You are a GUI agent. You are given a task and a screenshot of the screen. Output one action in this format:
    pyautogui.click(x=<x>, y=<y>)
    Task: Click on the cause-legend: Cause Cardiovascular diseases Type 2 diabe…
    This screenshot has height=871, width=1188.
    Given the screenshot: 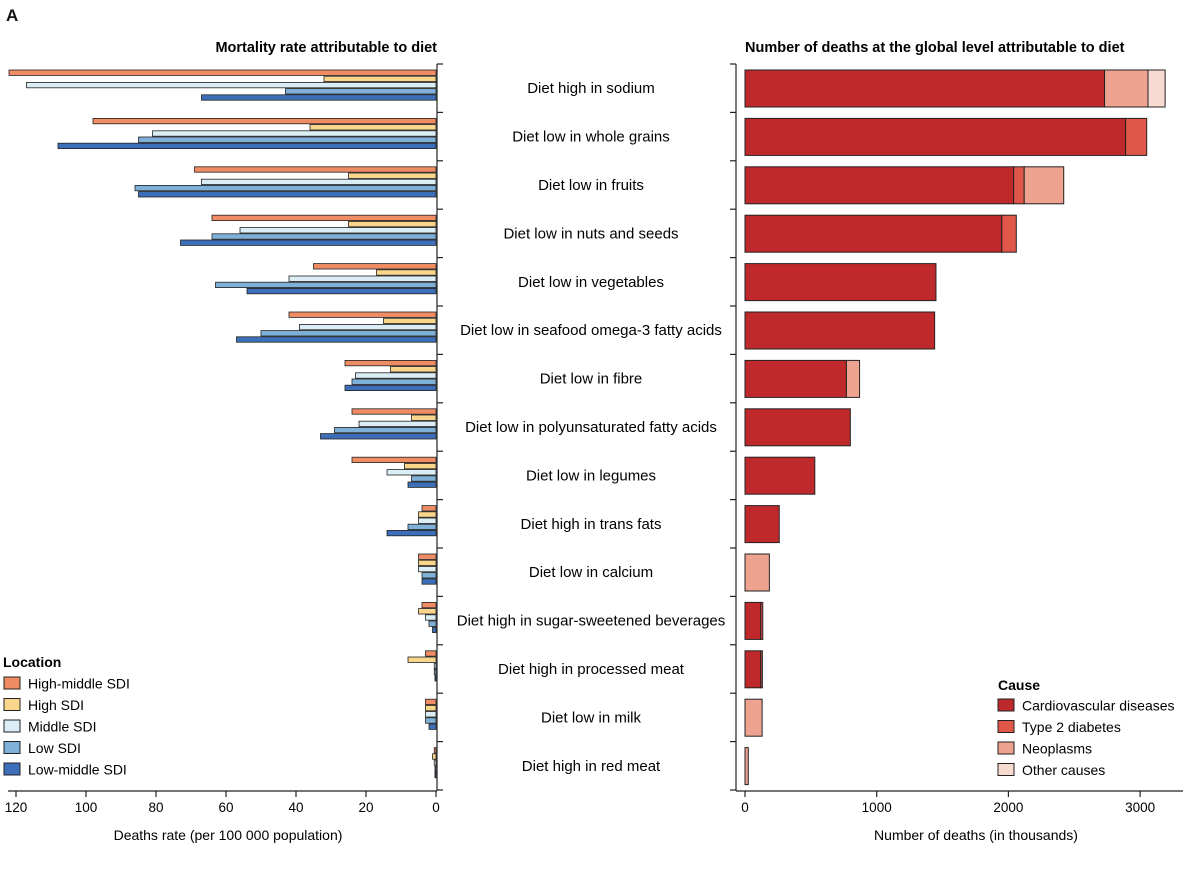 What is the action you would take?
    pyautogui.click(x=1086, y=727)
    